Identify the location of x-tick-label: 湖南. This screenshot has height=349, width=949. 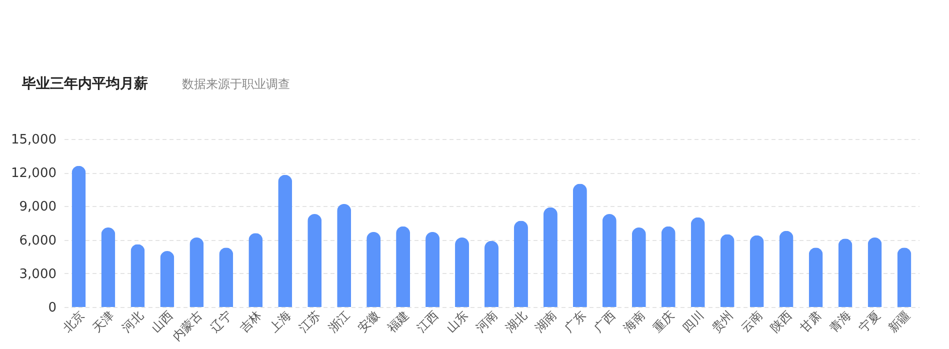
(545, 321).